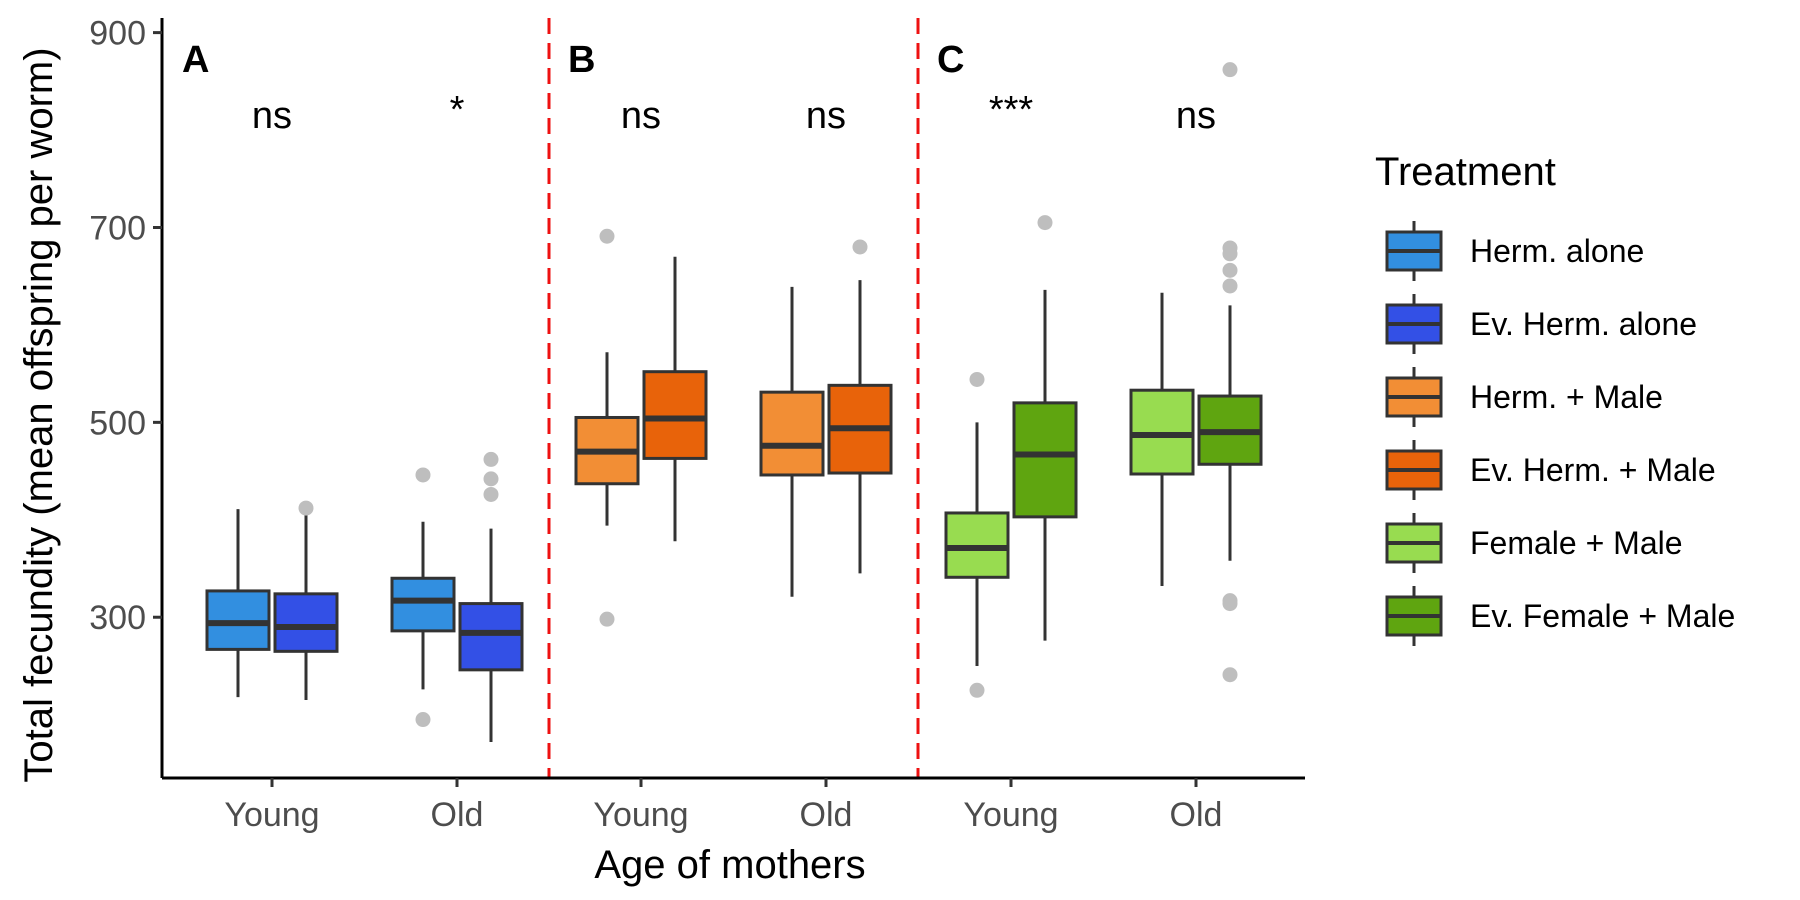 The width and height of the screenshot is (1800, 900). What do you see at coordinates (1602, 616) in the screenshot?
I see `legend-label: Ev. Female + Male` at bounding box center [1602, 616].